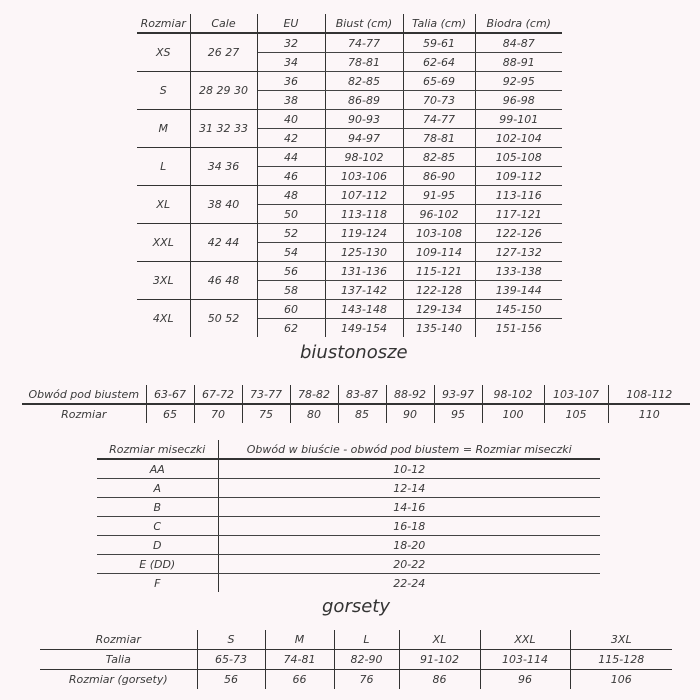  I want to click on bust-range: 131-136, so click(364, 271).